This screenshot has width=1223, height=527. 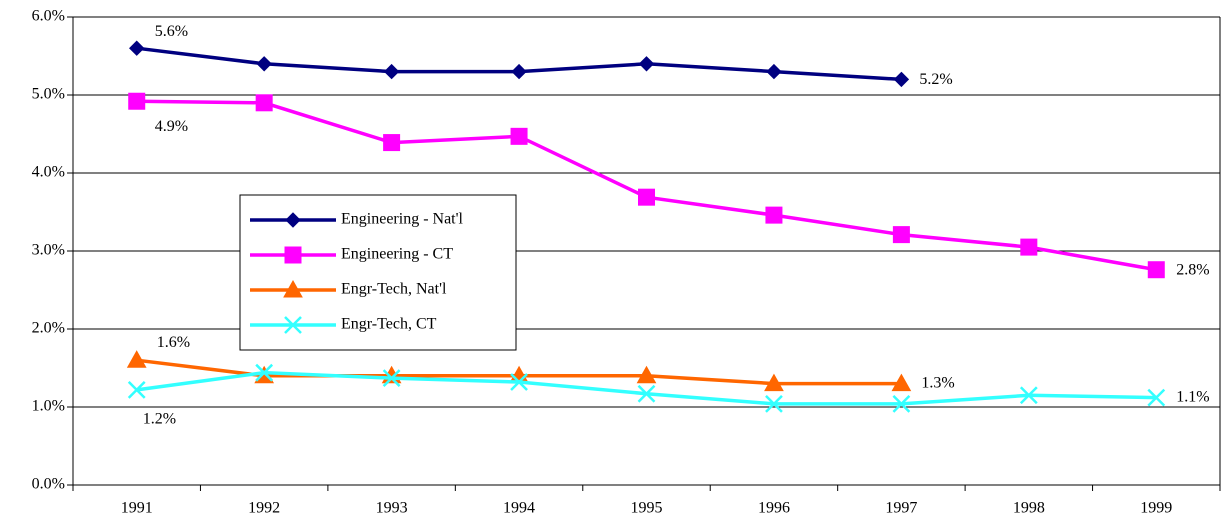 What do you see at coordinates (1192, 396) in the screenshot?
I see `data-label: 1.1%` at bounding box center [1192, 396].